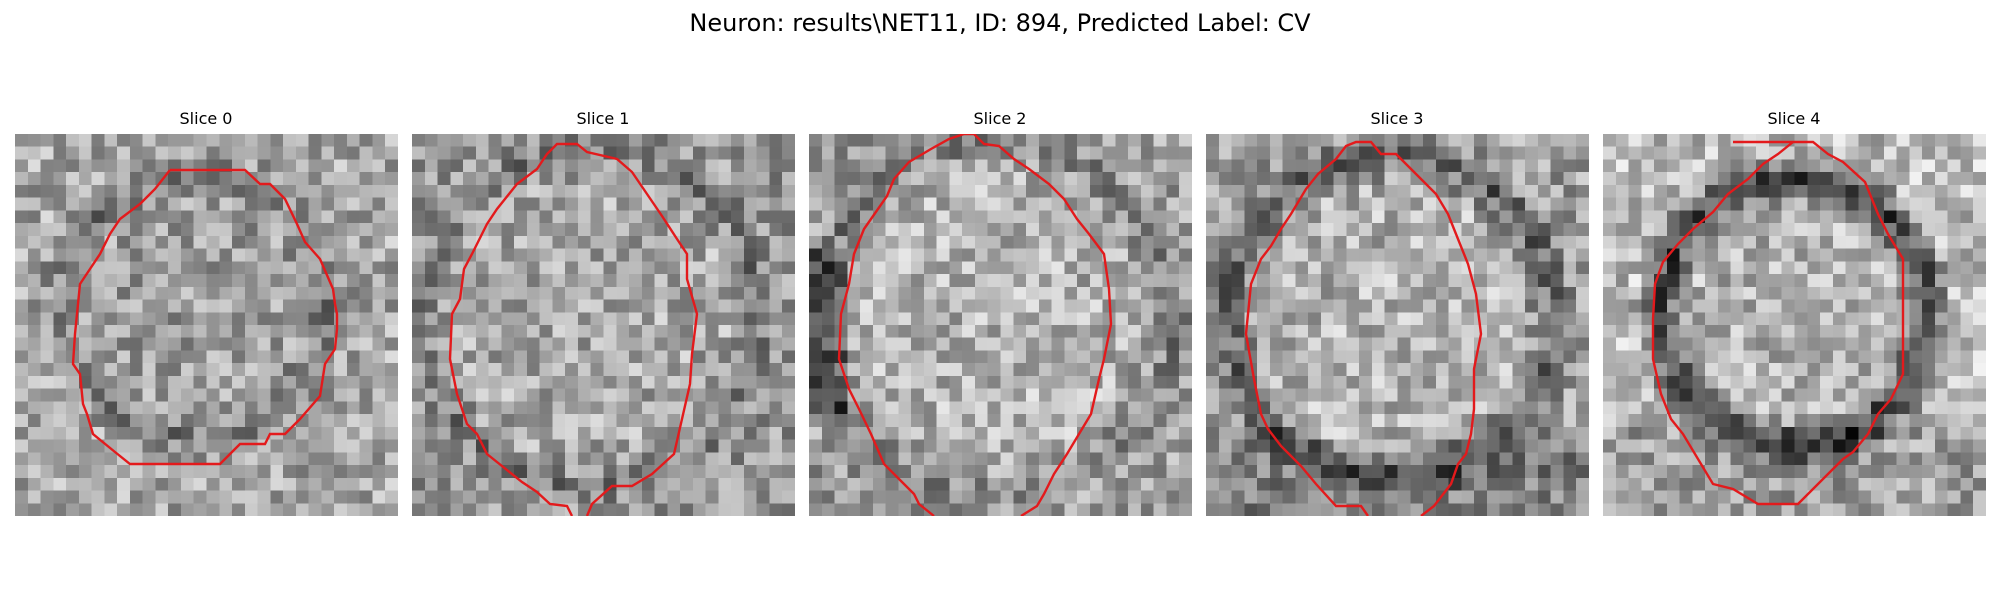  Describe the element at coordinates (1397, 118) in the screenshot. I see `panel-title-slice-3: Slice 3` at that location.